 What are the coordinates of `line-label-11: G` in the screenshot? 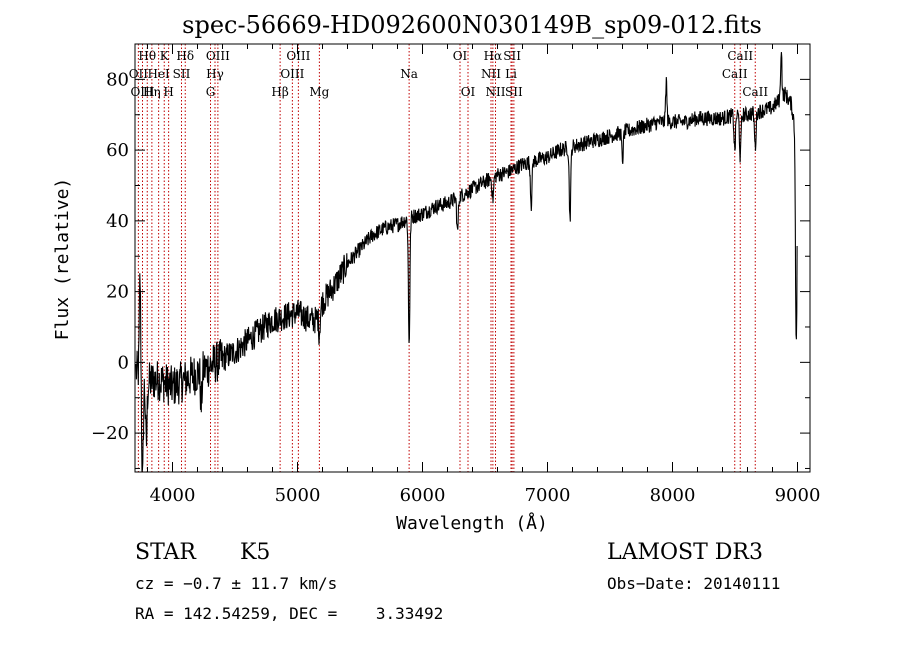 It's located at (211, 92).